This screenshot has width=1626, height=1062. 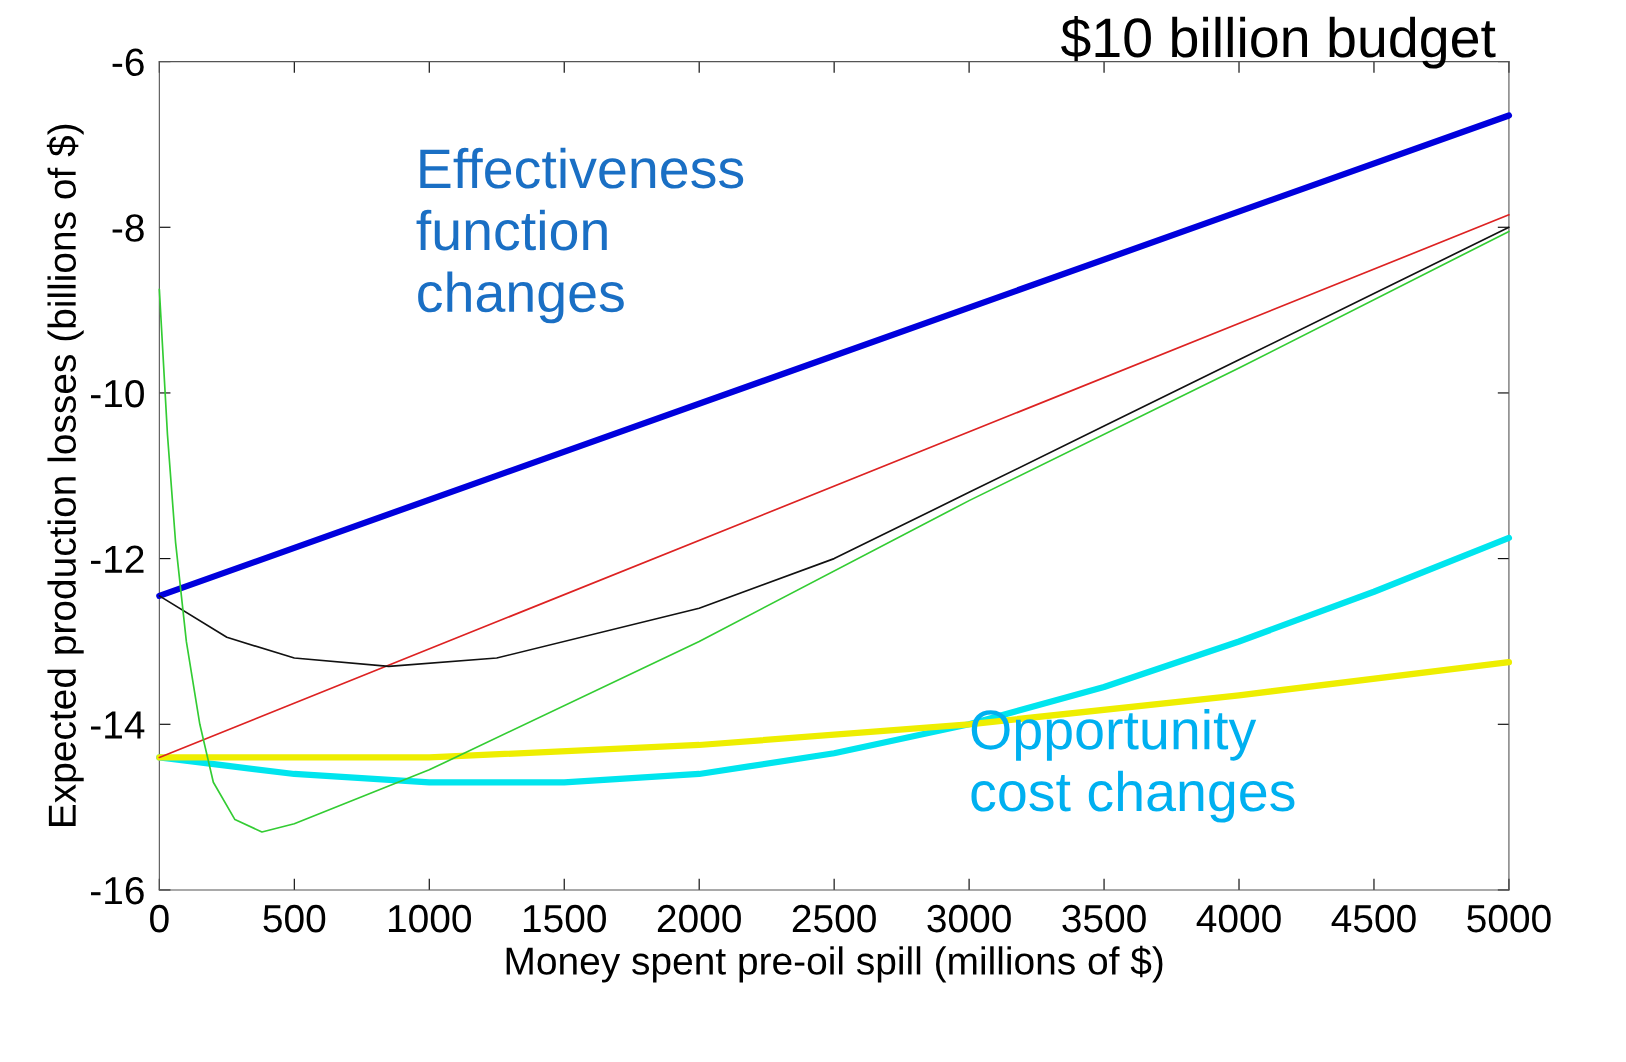 I want to click on y-tick-label: -14, so click(x=117, y=725).